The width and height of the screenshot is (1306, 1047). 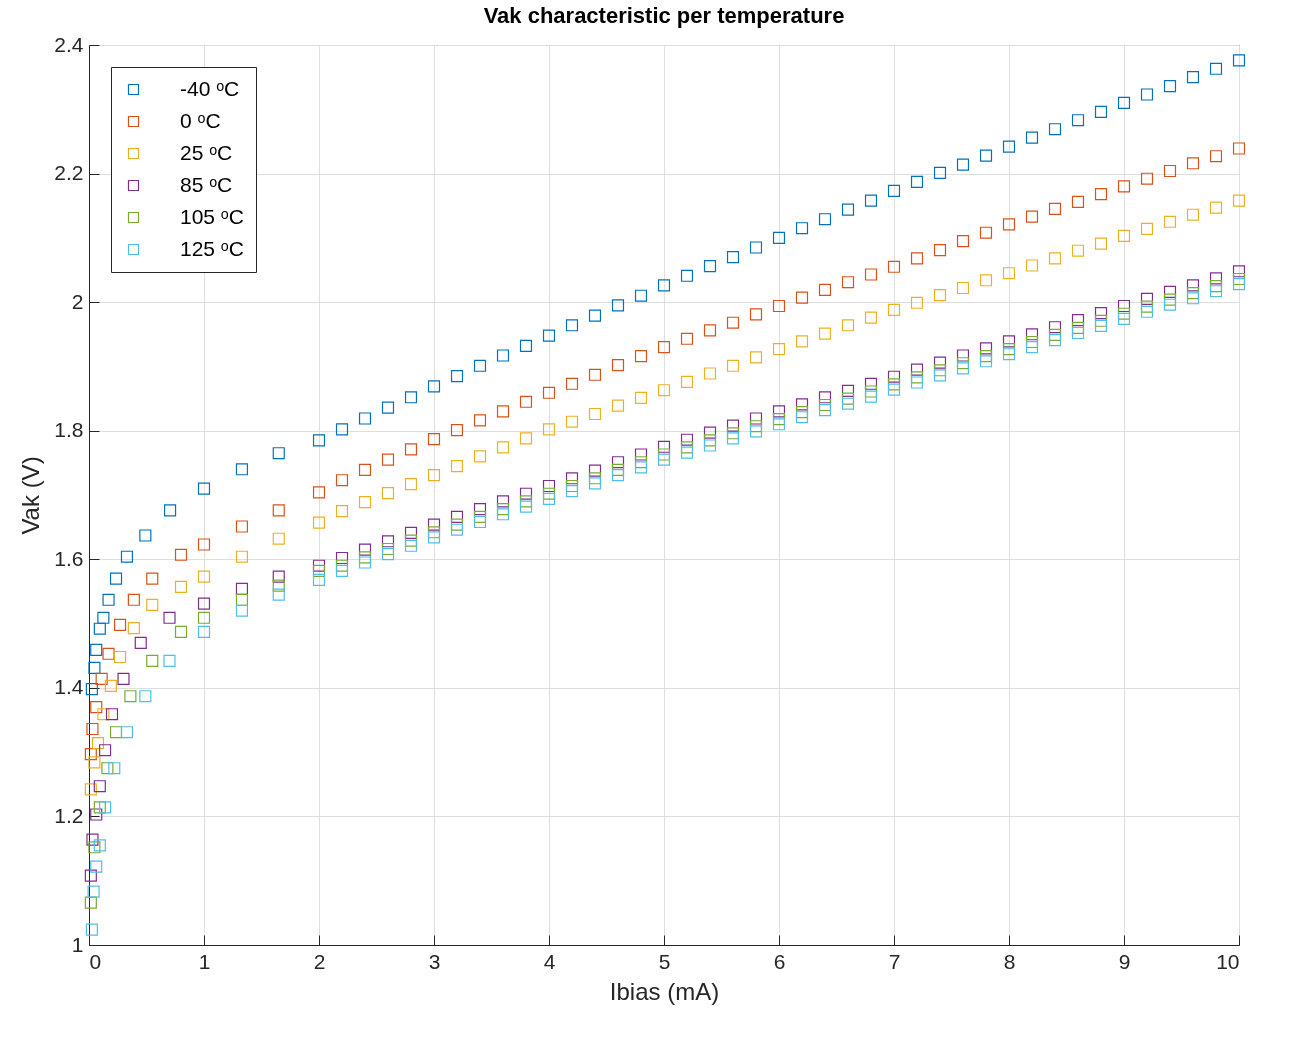 I want to click on chart-title: Vak characteristic per temperature, so click(x=664, y=15).